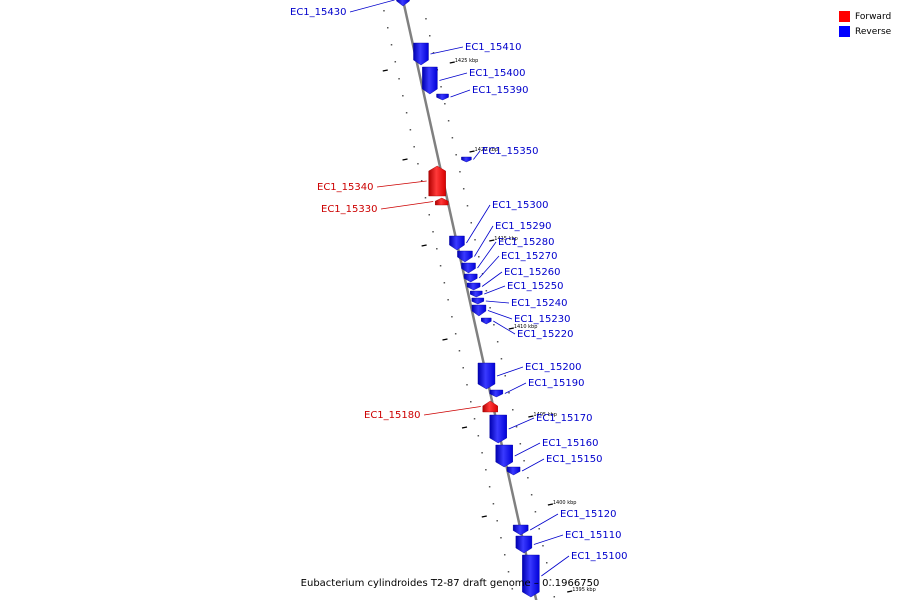  I want to click on gene-label: EC1_15280, so click(526, 242).